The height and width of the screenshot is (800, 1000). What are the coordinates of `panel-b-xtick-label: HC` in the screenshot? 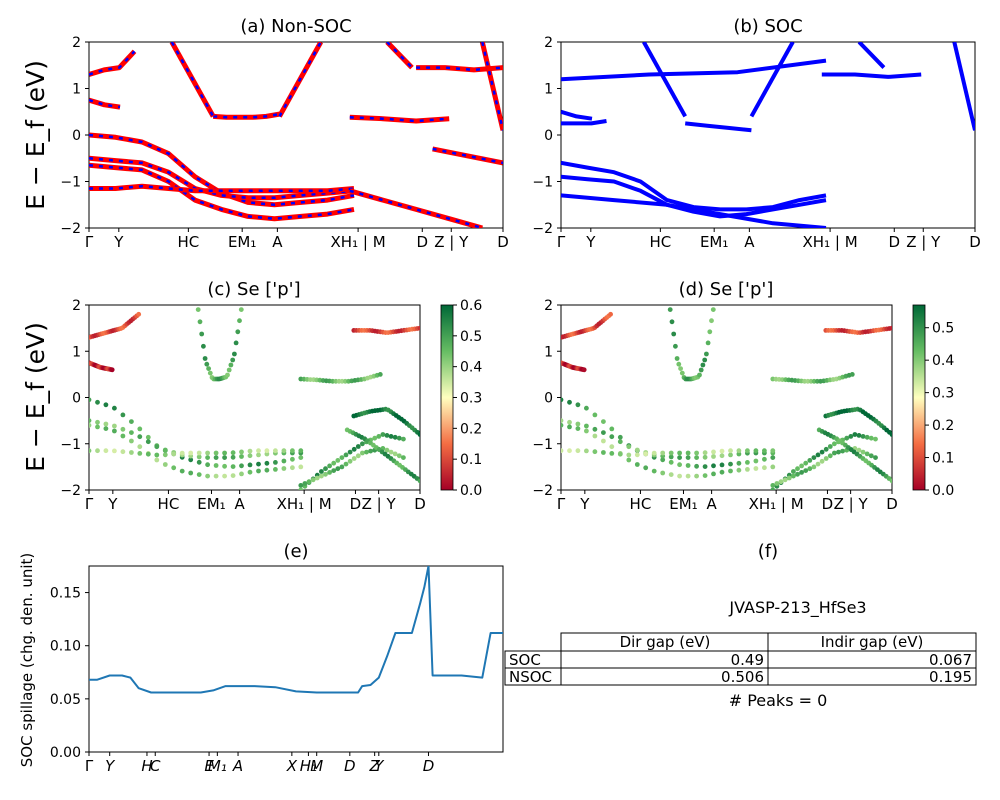 It's located at (660, 242).